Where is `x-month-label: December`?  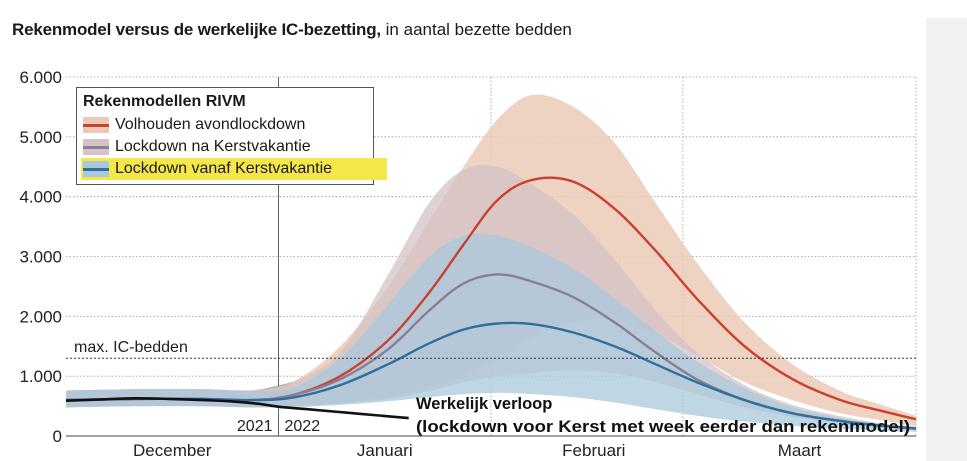
x-month-label: December is located at coordinates (172, 450).